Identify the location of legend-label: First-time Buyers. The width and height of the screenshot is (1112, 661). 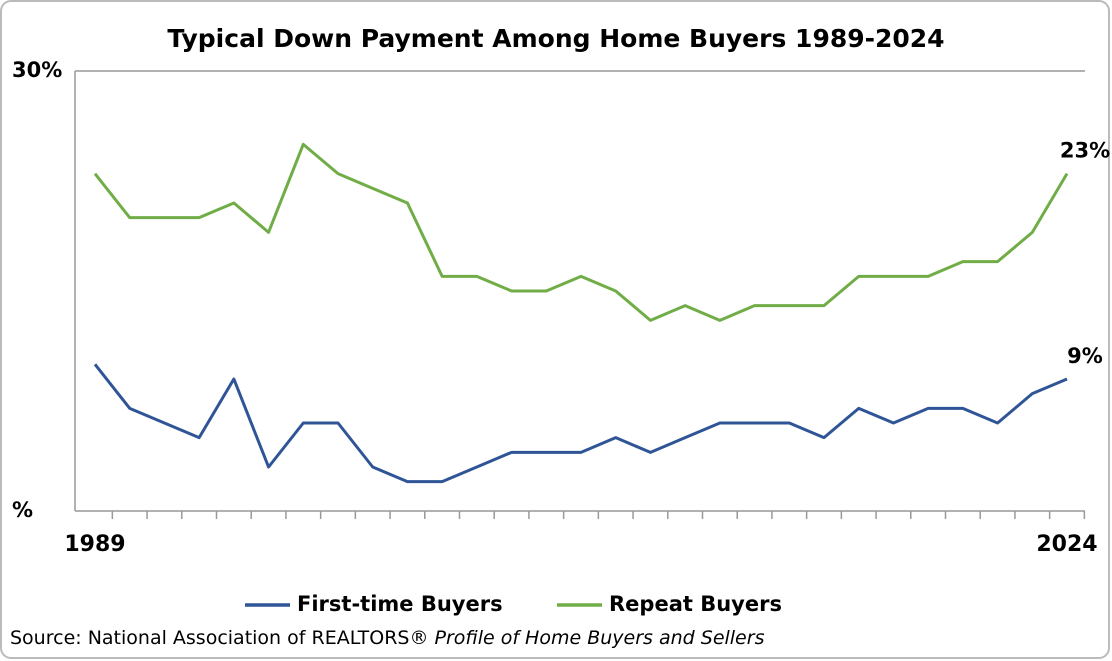
(400, 604).